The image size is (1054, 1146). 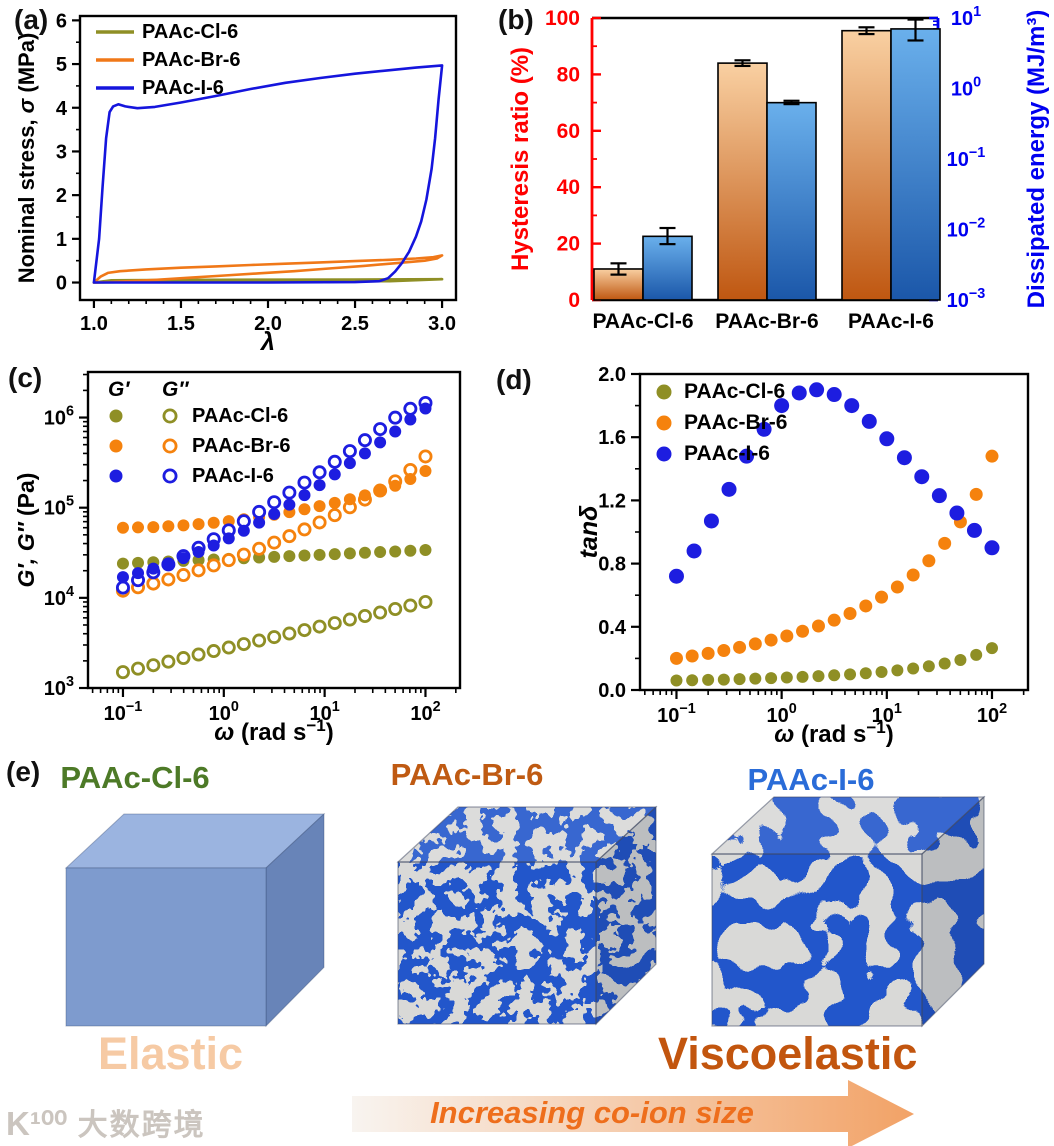 What do you see at coordinates (26, 530) in the screenshot?
I see `svg-text: G′, G″ (Pa)` at bounding box center [26, 530].